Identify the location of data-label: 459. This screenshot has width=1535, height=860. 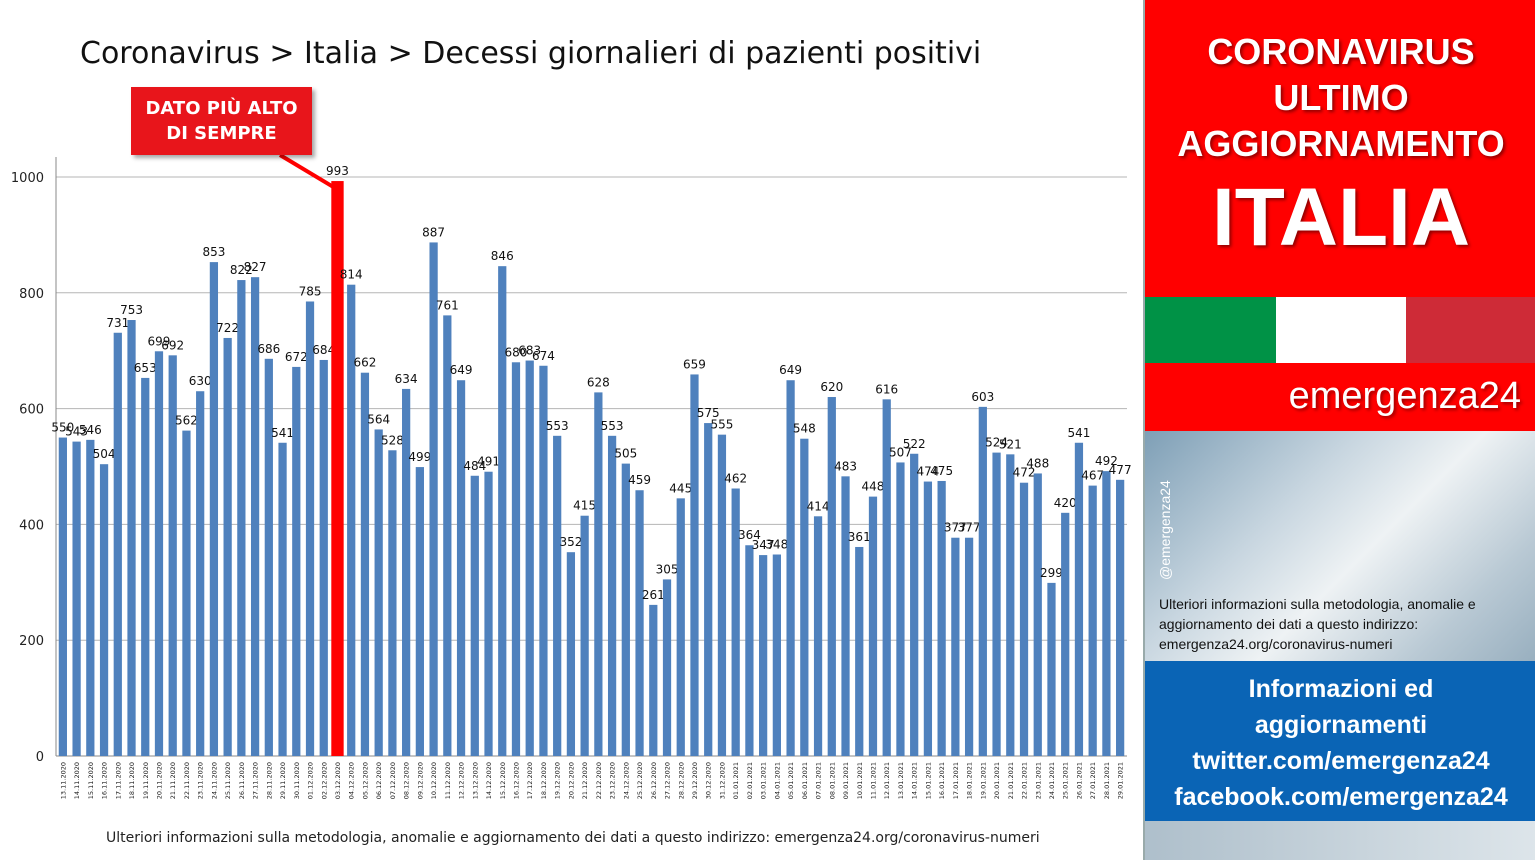
(639, 480).